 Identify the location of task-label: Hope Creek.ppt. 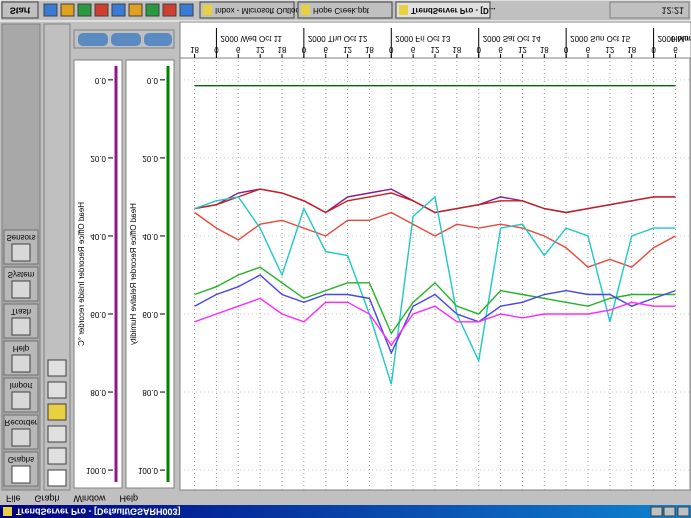
(341, 10).